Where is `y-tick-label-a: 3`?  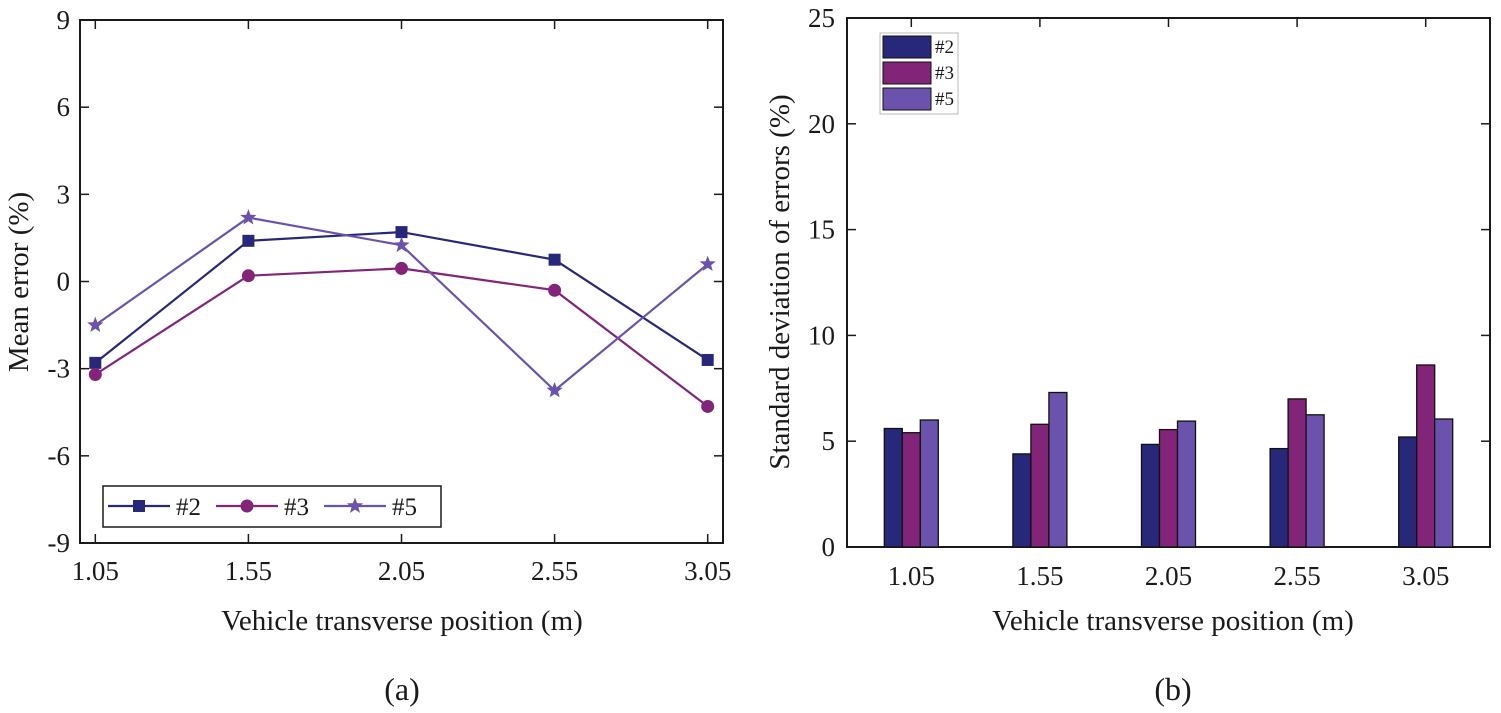 y-tick-label-a: 3 is located at coordinates (64, 194).